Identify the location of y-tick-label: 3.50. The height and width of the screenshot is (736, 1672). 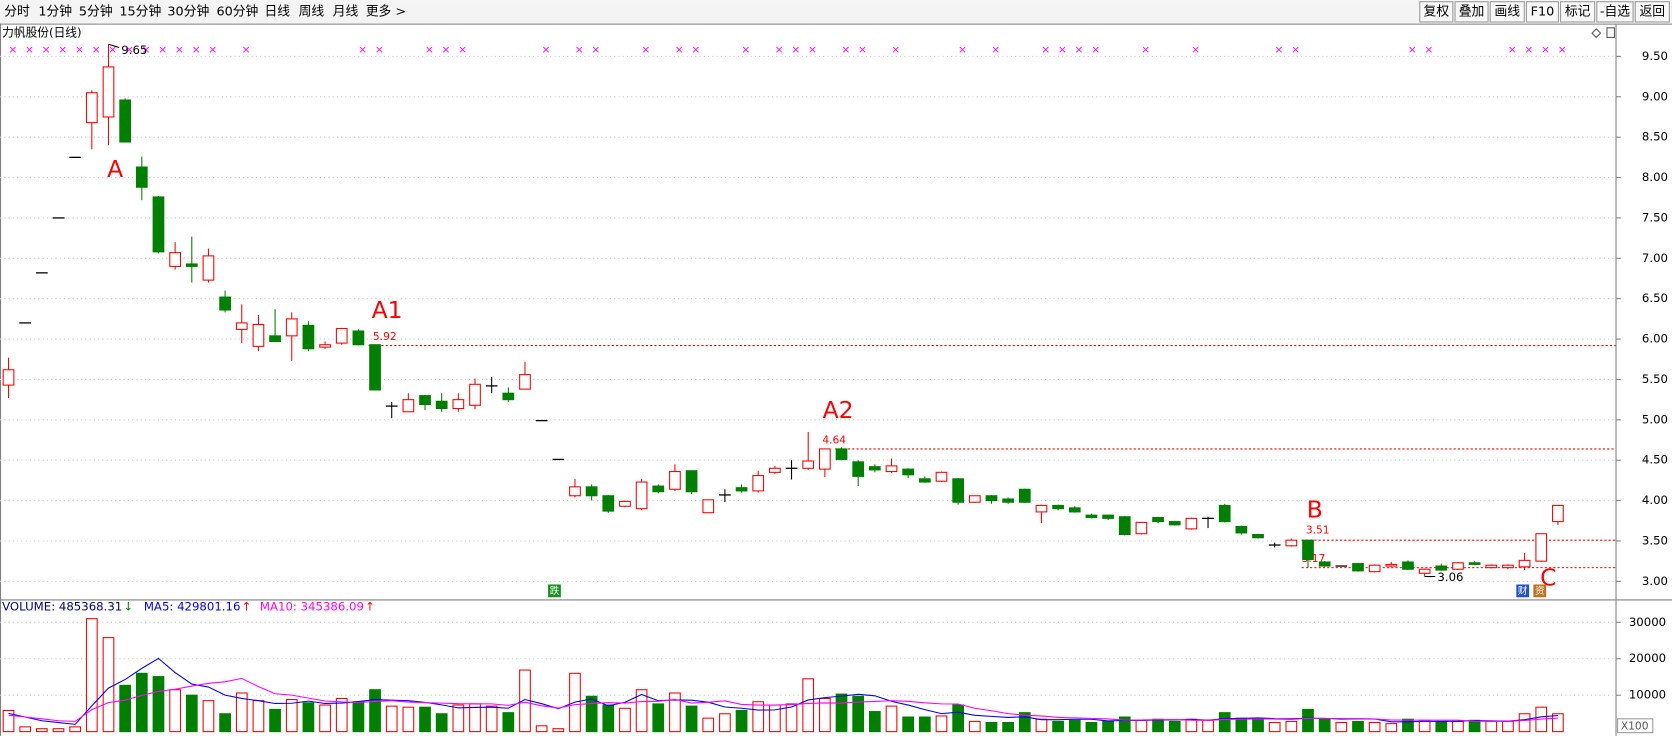
(1655, 540).